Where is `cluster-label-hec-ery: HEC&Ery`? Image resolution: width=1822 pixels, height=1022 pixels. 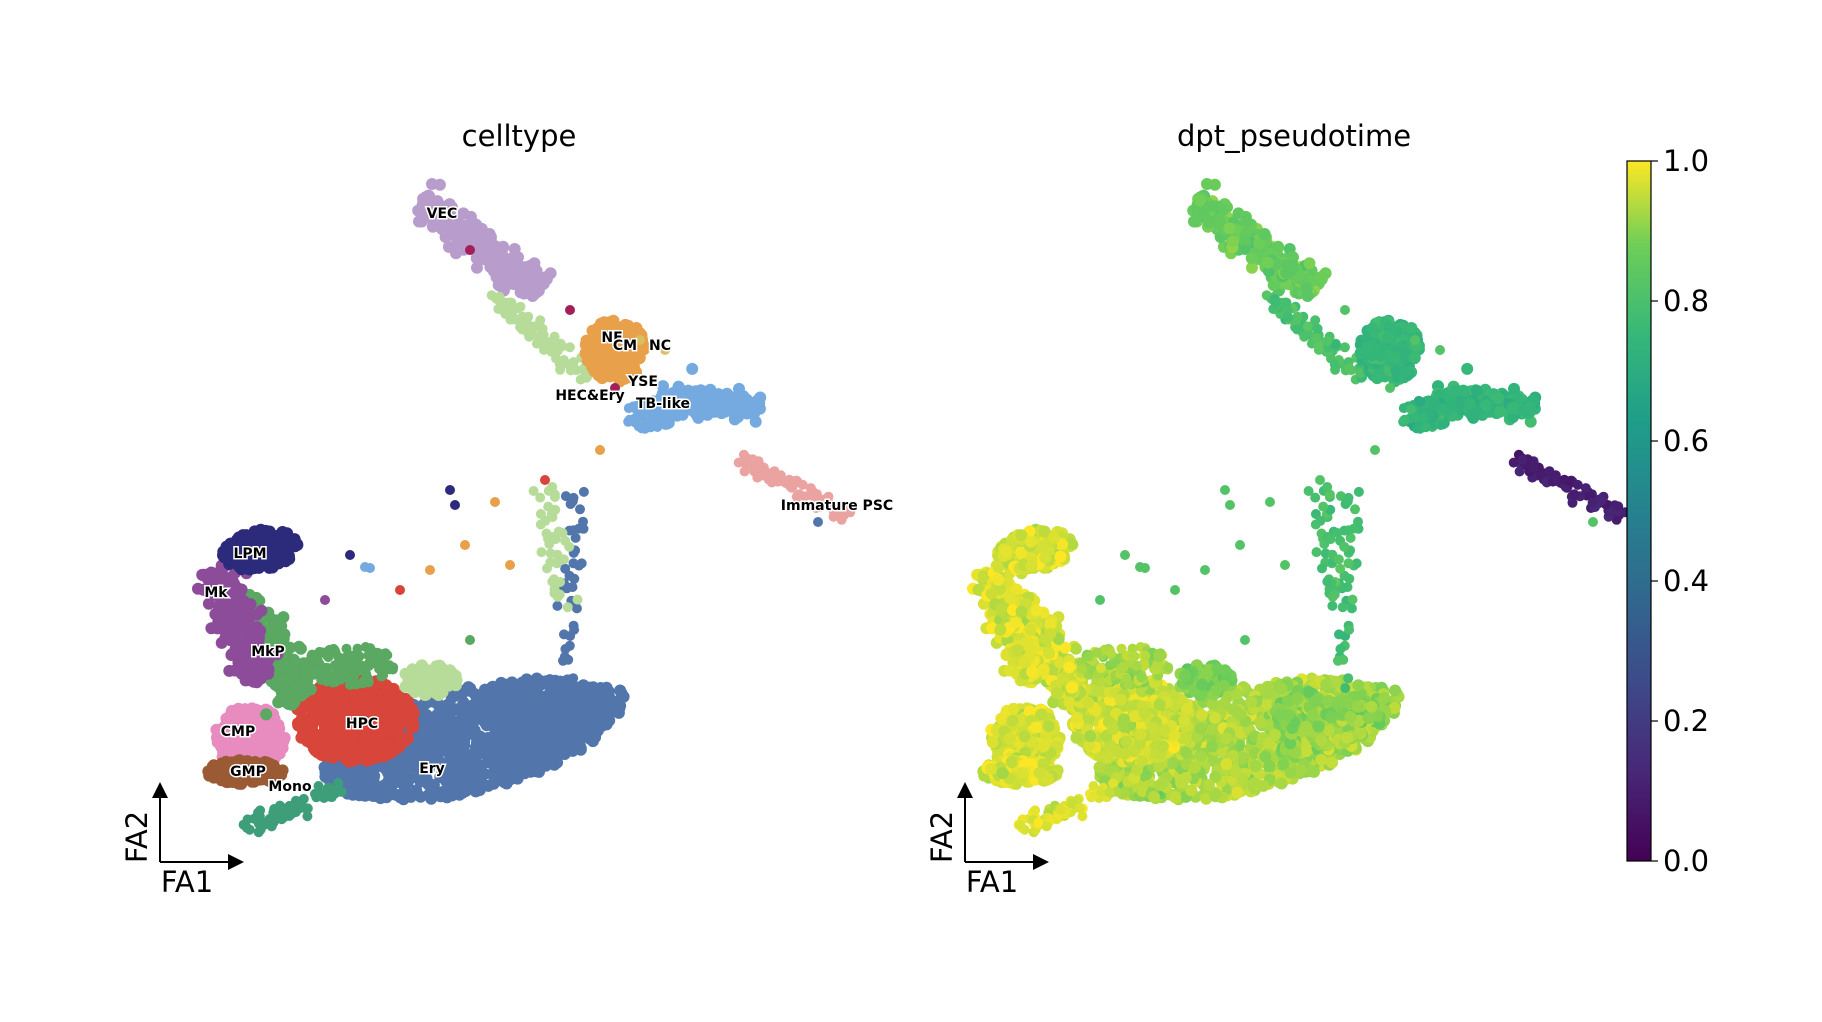 cluster-label-hec-ery: HEC&Ery is located at coordinates (589, 396).